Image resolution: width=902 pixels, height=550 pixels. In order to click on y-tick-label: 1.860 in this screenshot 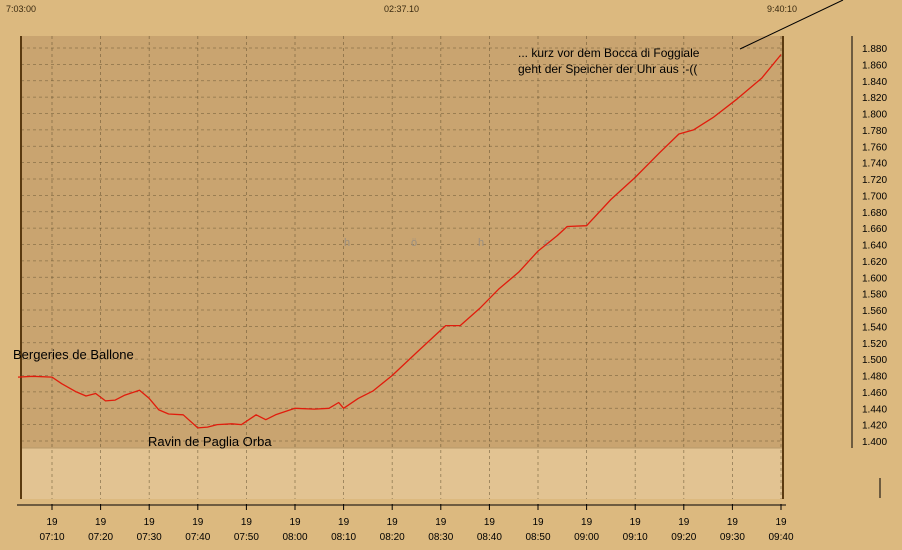, I will do `click(874, 65)`.